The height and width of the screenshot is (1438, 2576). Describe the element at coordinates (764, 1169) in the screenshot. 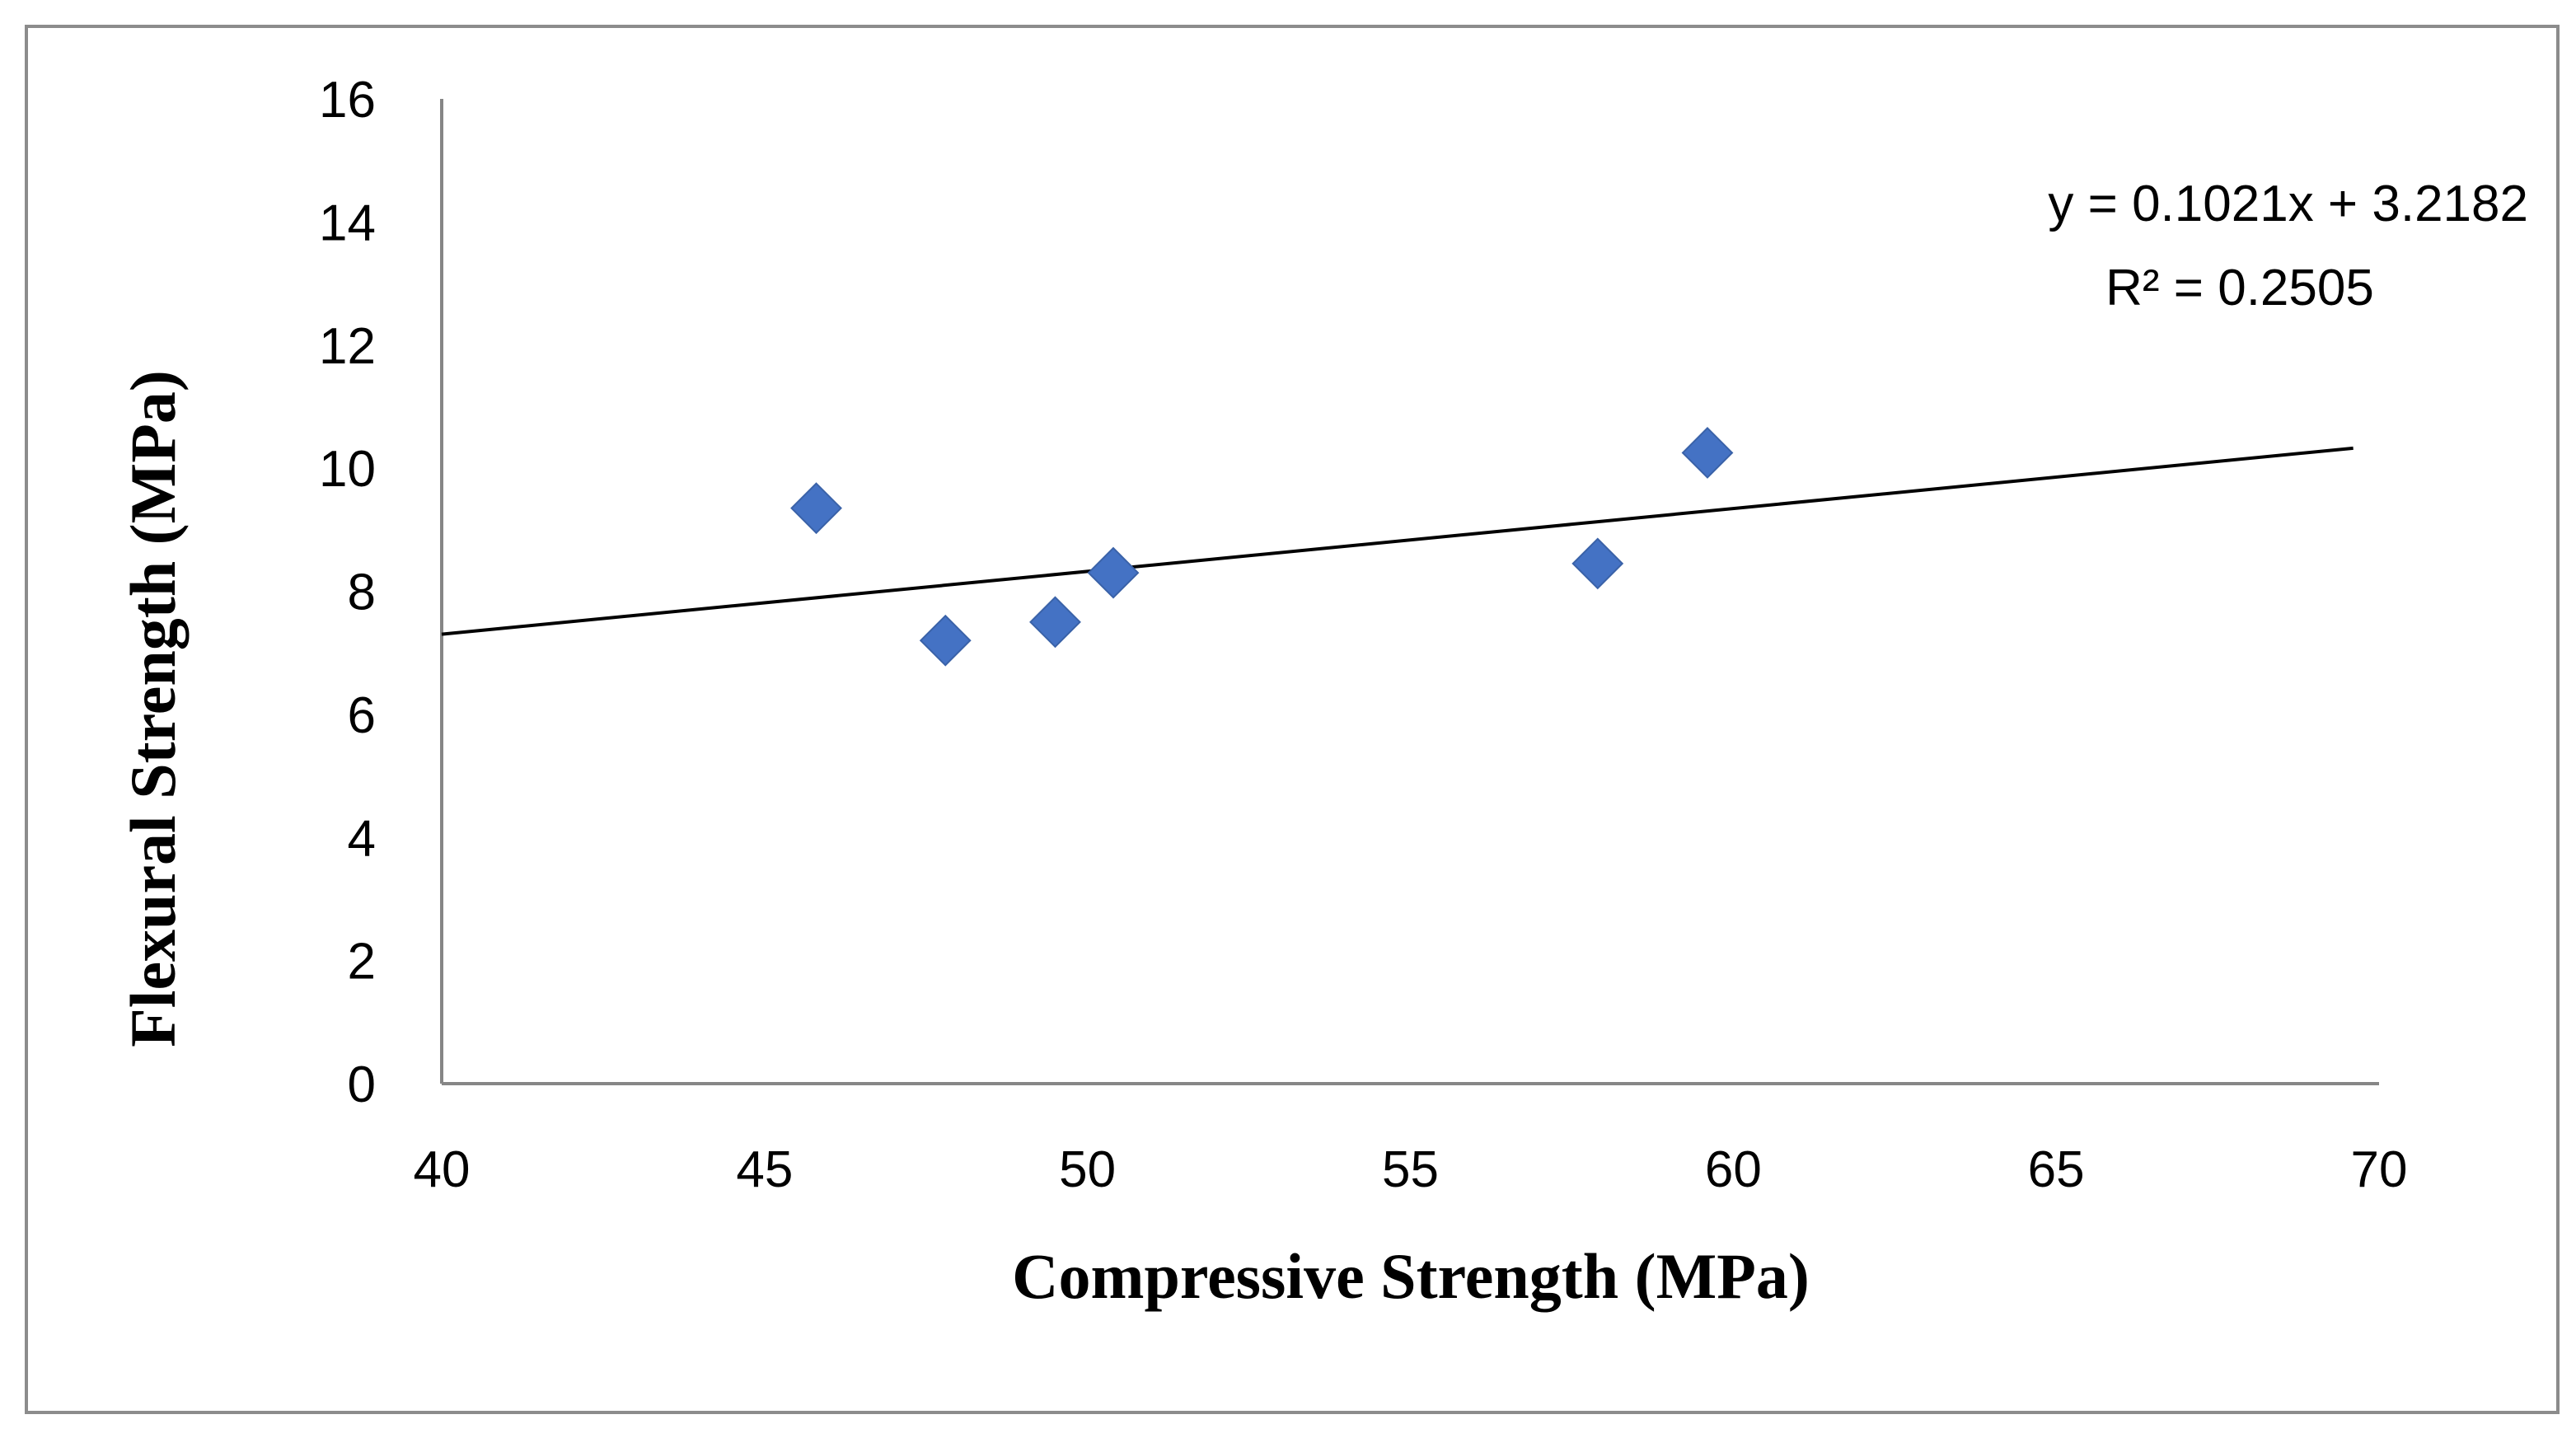

I see `x-tick-label: 45` at that location.